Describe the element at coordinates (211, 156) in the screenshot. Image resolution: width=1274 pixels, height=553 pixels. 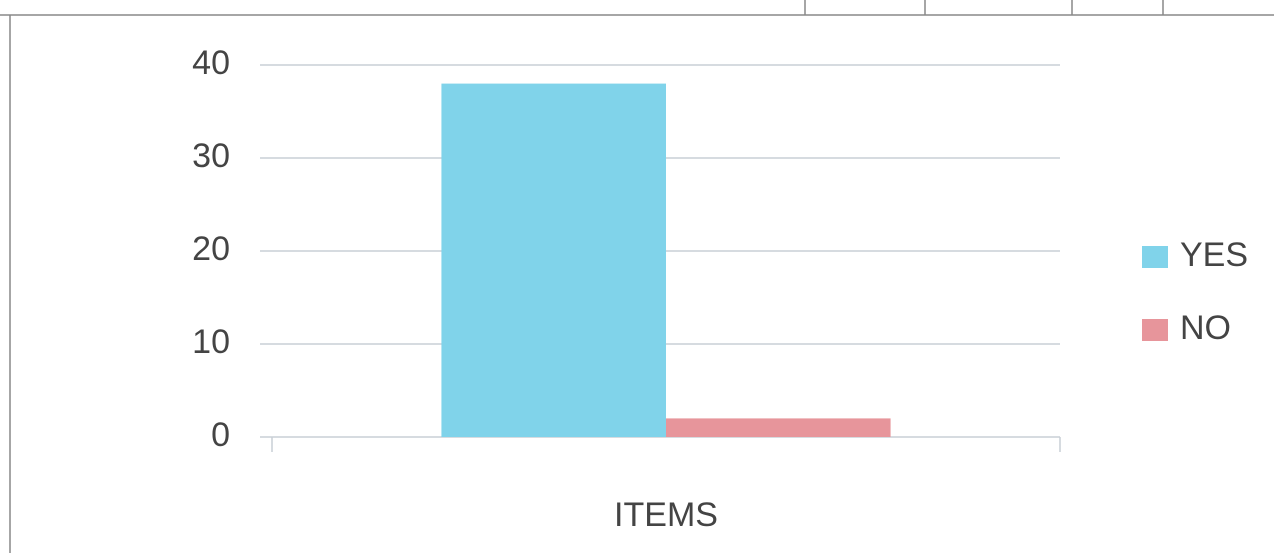
I see `y-tick-label: 30` at that location.